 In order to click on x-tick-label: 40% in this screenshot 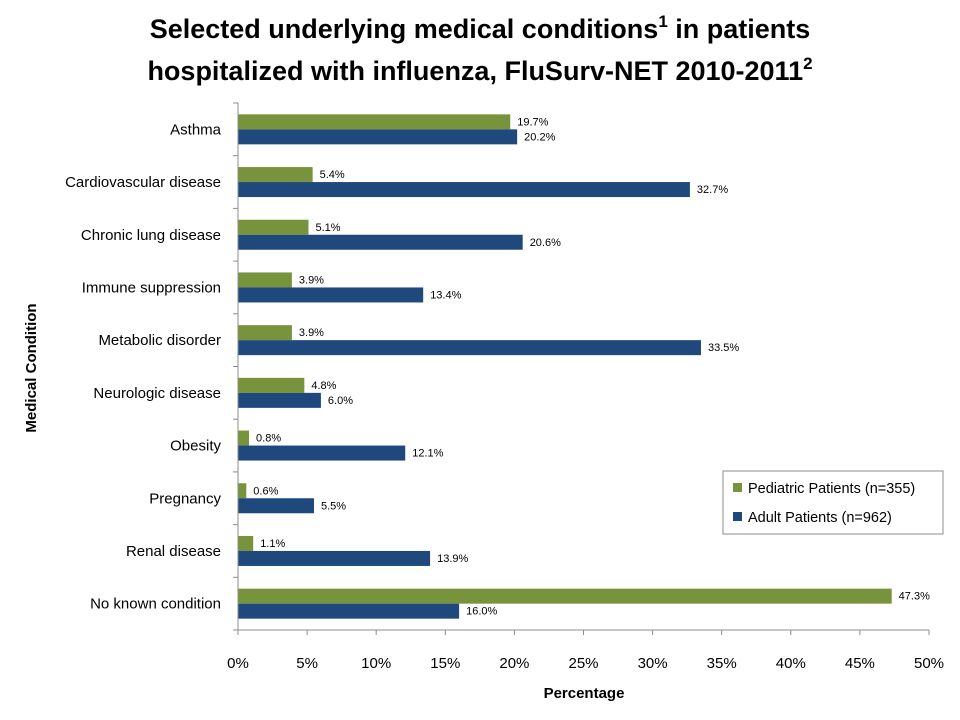, I will do `click(791, 663)`.